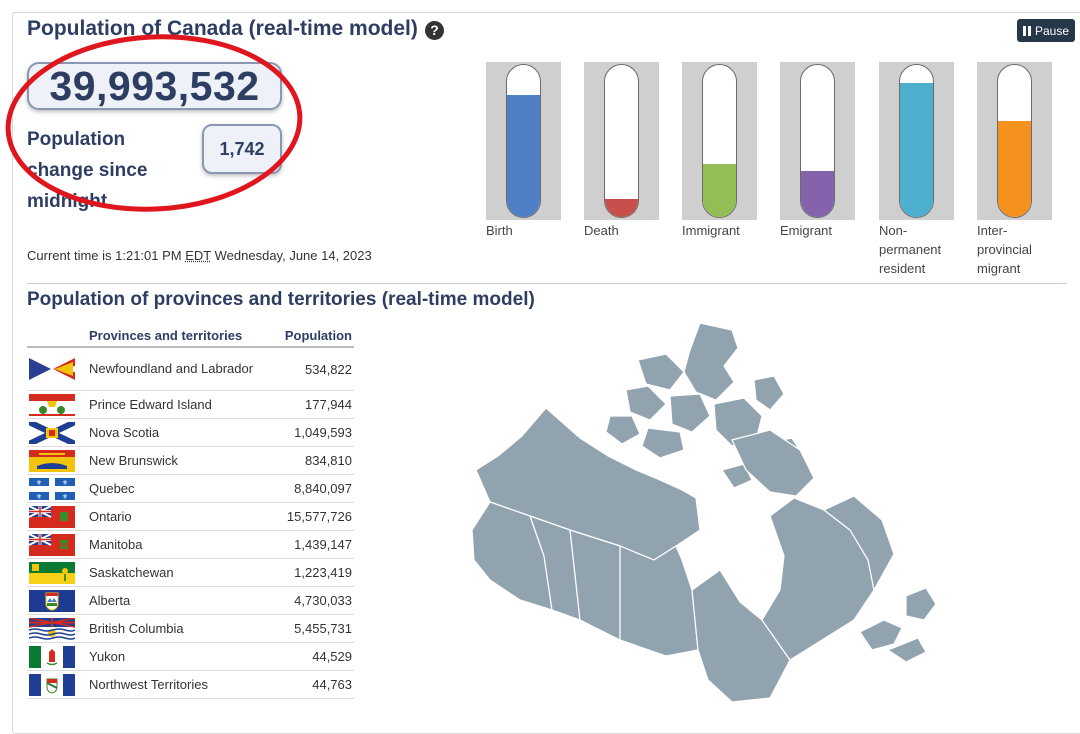 The height and width of the screenshot is (734, 1080). I want to click on flag-british-columbia-icon, so click(52, 628).